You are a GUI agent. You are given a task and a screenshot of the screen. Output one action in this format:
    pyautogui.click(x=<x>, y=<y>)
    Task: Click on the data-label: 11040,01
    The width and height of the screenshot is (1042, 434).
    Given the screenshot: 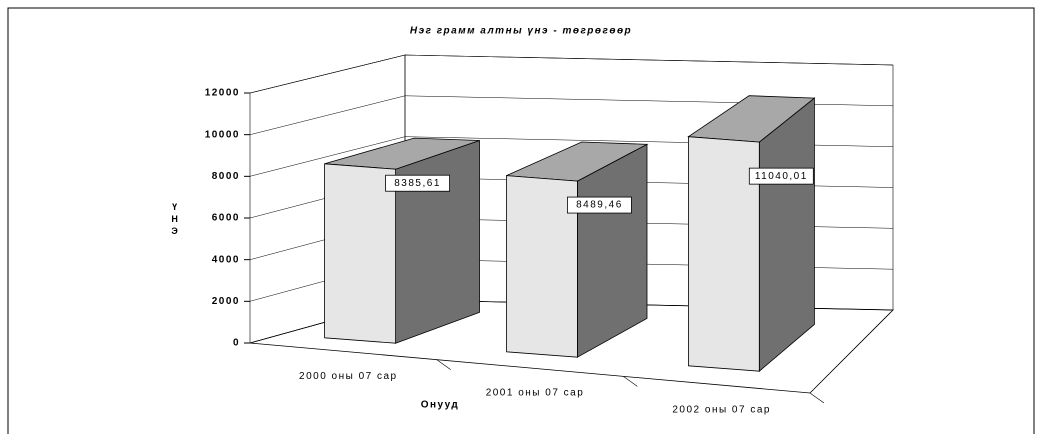 What is the action you would take?
    pyautogui.click(x=781, y=176)
    